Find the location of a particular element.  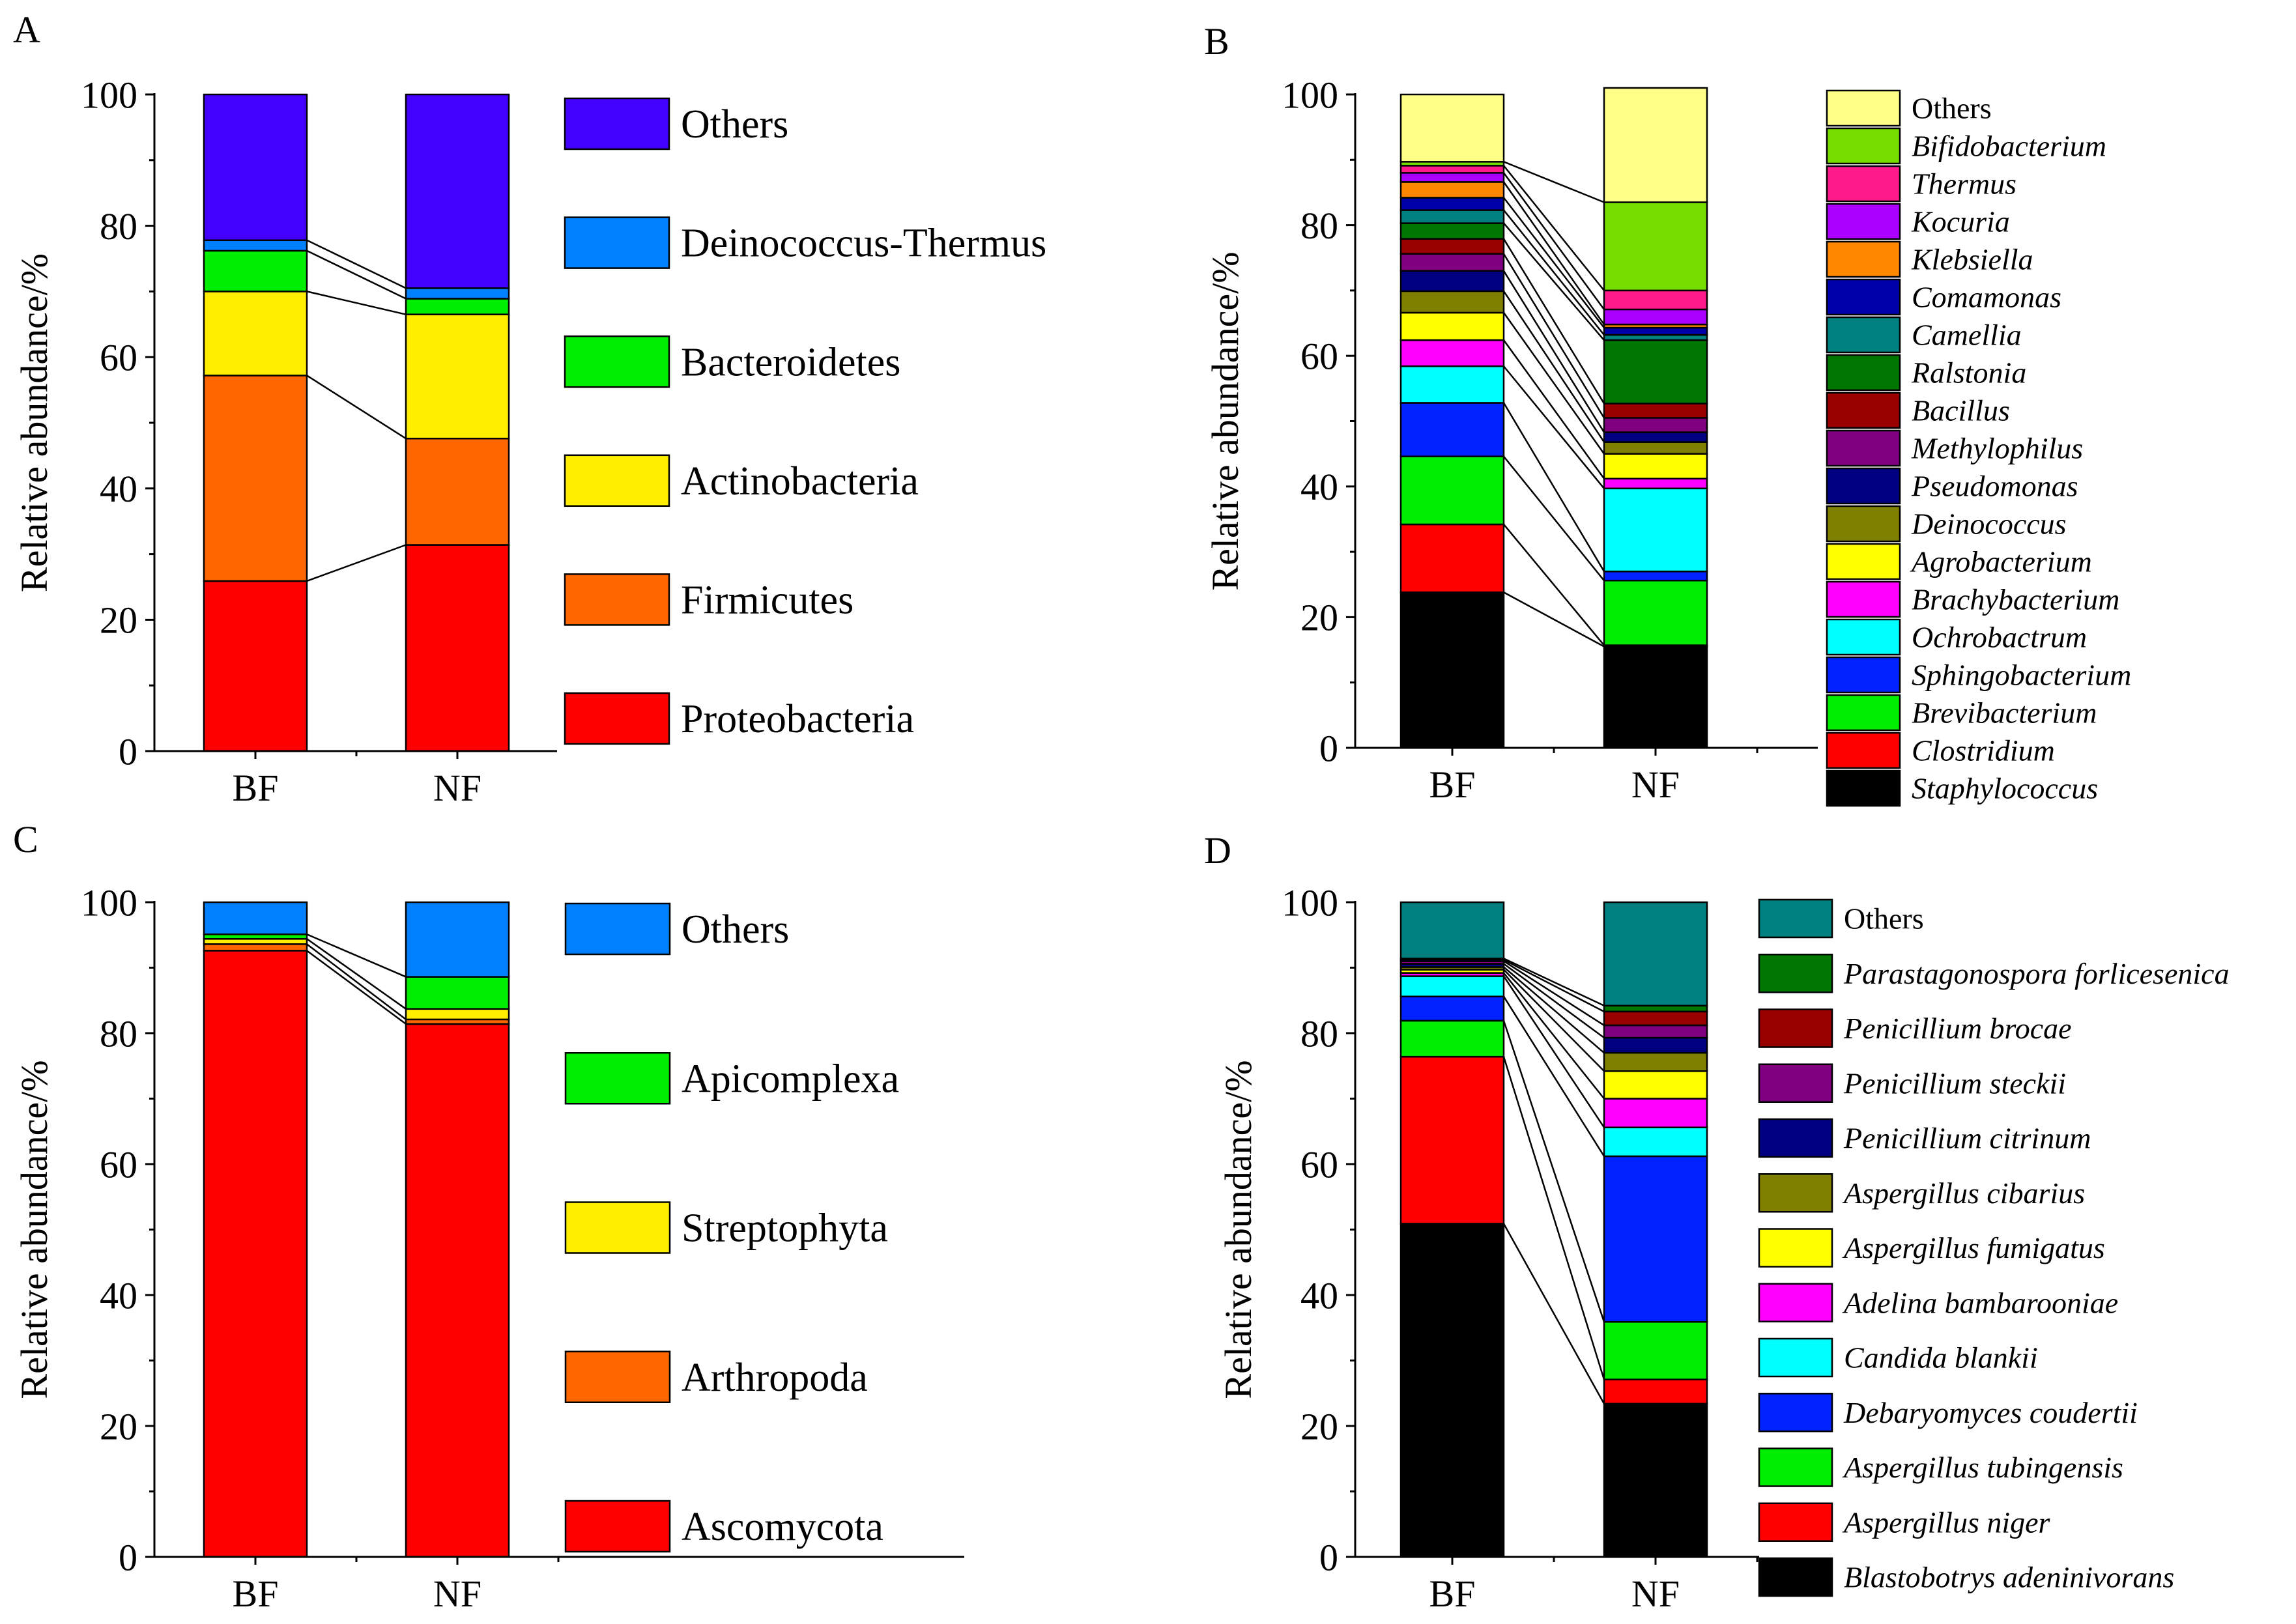

panel-b-bars is located at coordinates (1553, 418).